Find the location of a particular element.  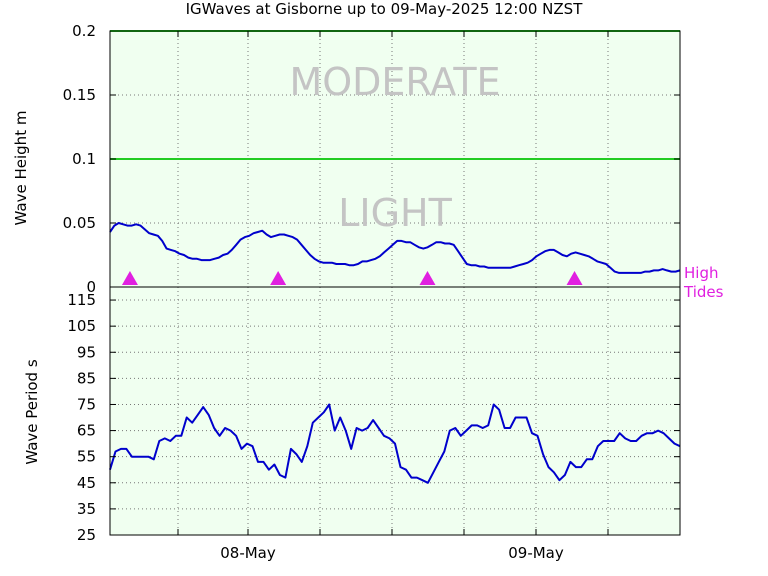

y-tick-label: 0 is located at coordinates (91, 287).